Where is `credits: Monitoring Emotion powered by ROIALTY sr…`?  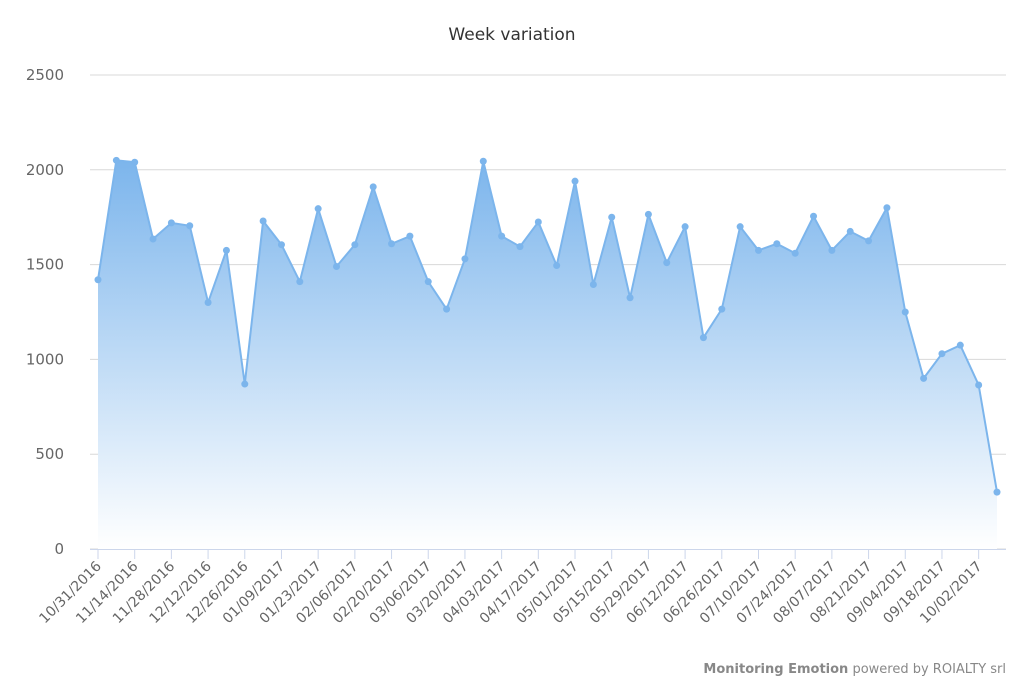 credits: Monitoring Emotion powered by ROIALTY sr… is located at coordinates (854, 669).